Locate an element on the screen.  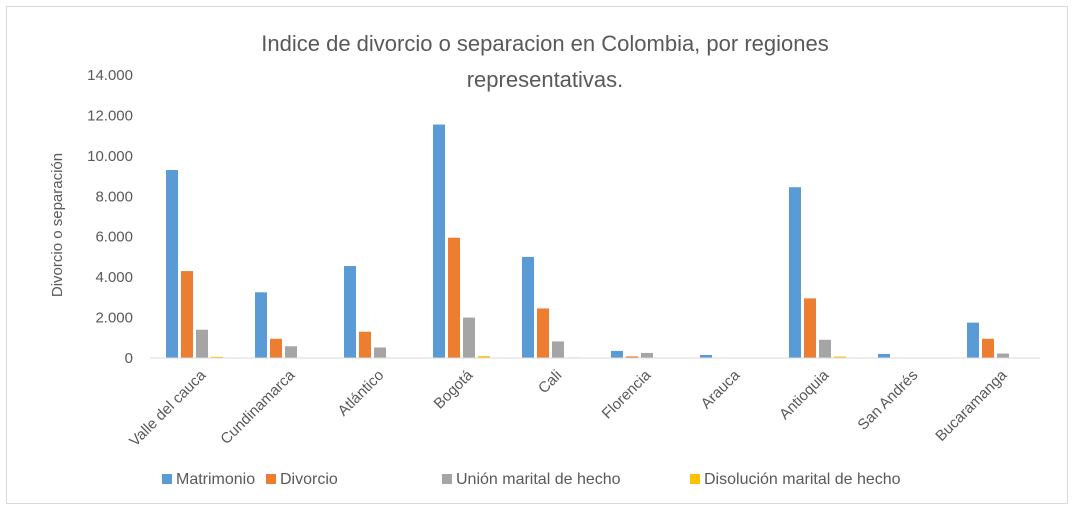
x-category-label: San Andrés is located at coordinates (887, 400).